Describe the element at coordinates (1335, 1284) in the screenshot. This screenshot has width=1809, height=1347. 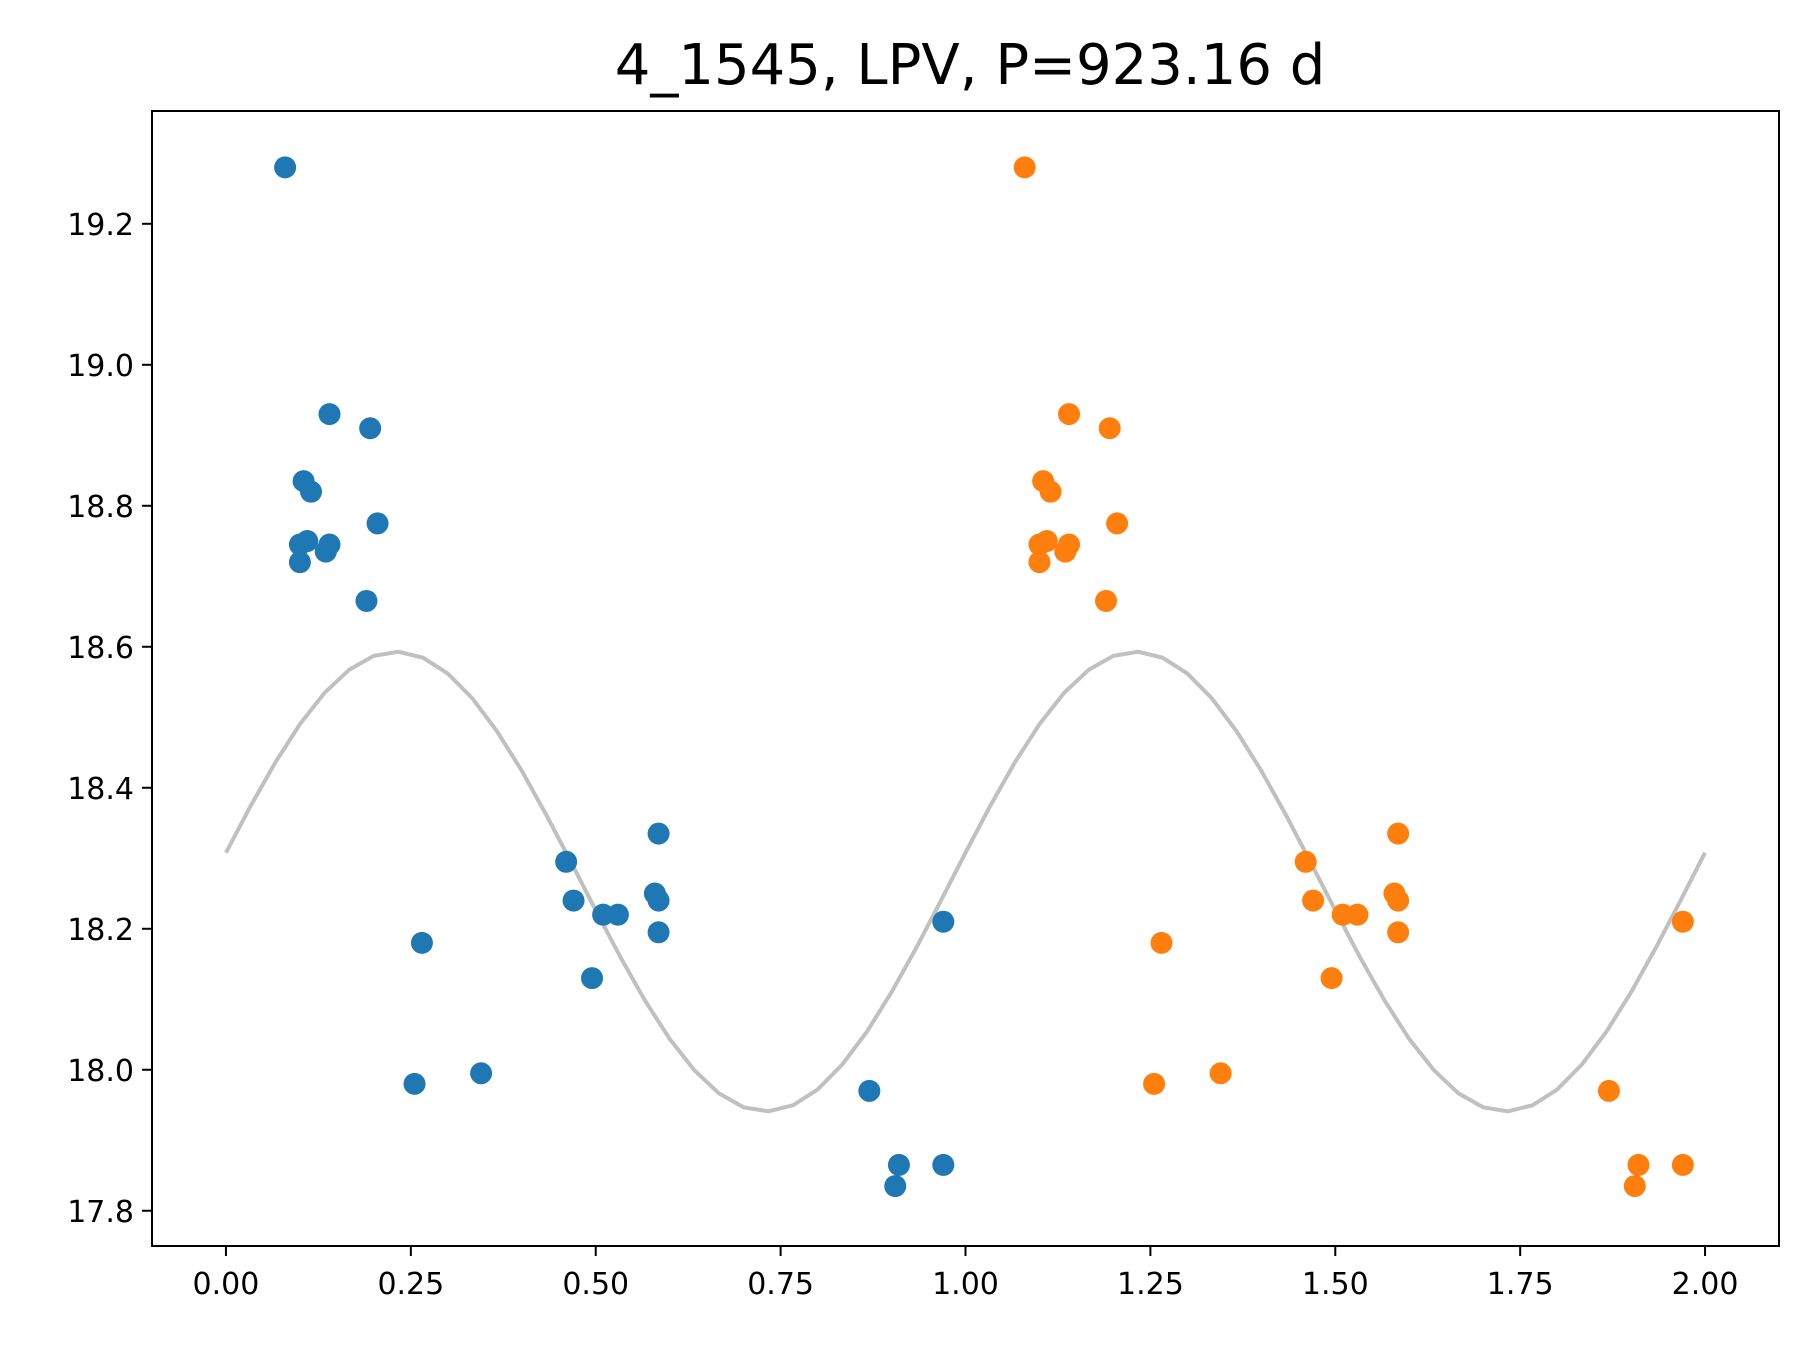
I see `x-tick-label: 1.50` at that location.